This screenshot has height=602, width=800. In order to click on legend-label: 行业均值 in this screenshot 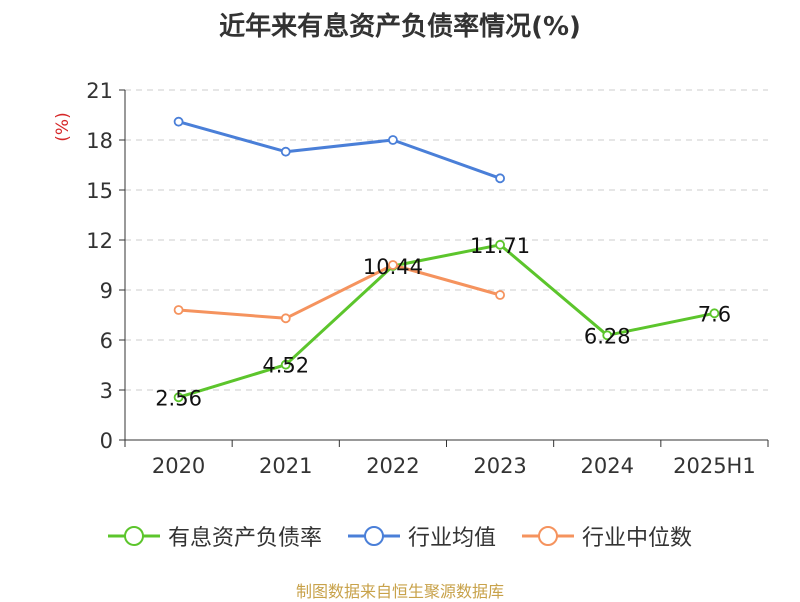, I will do `click(451, 538)`.